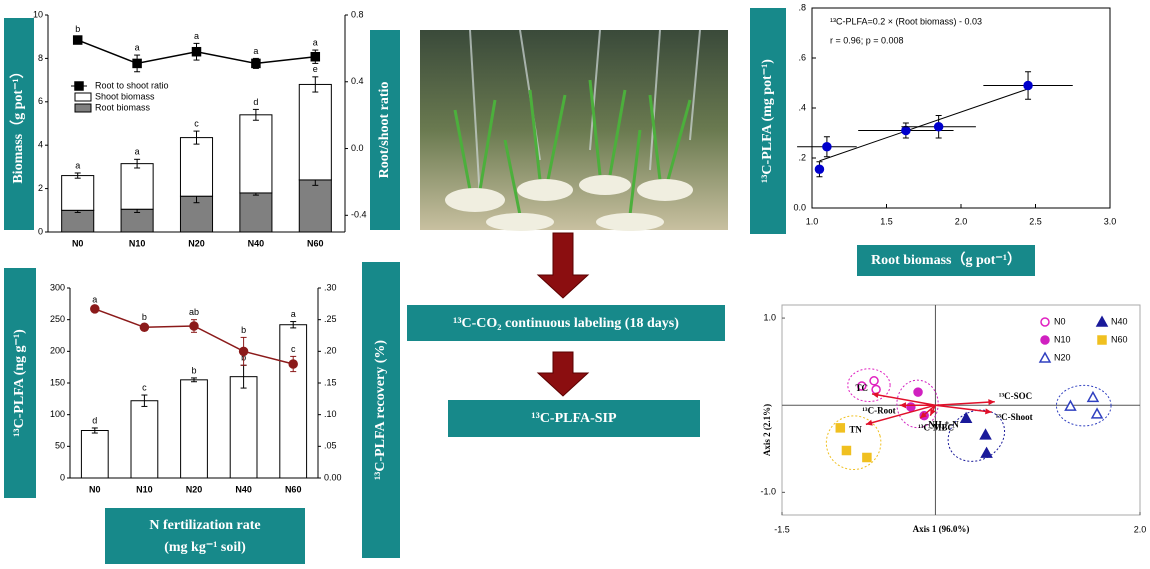 The height and width of the screenshot is (569, 1150). What do you see at coordinates (943, 425) in the screenshot?
I see `vector-label: NH₄⁺-N` at bounding box center [943, 425].